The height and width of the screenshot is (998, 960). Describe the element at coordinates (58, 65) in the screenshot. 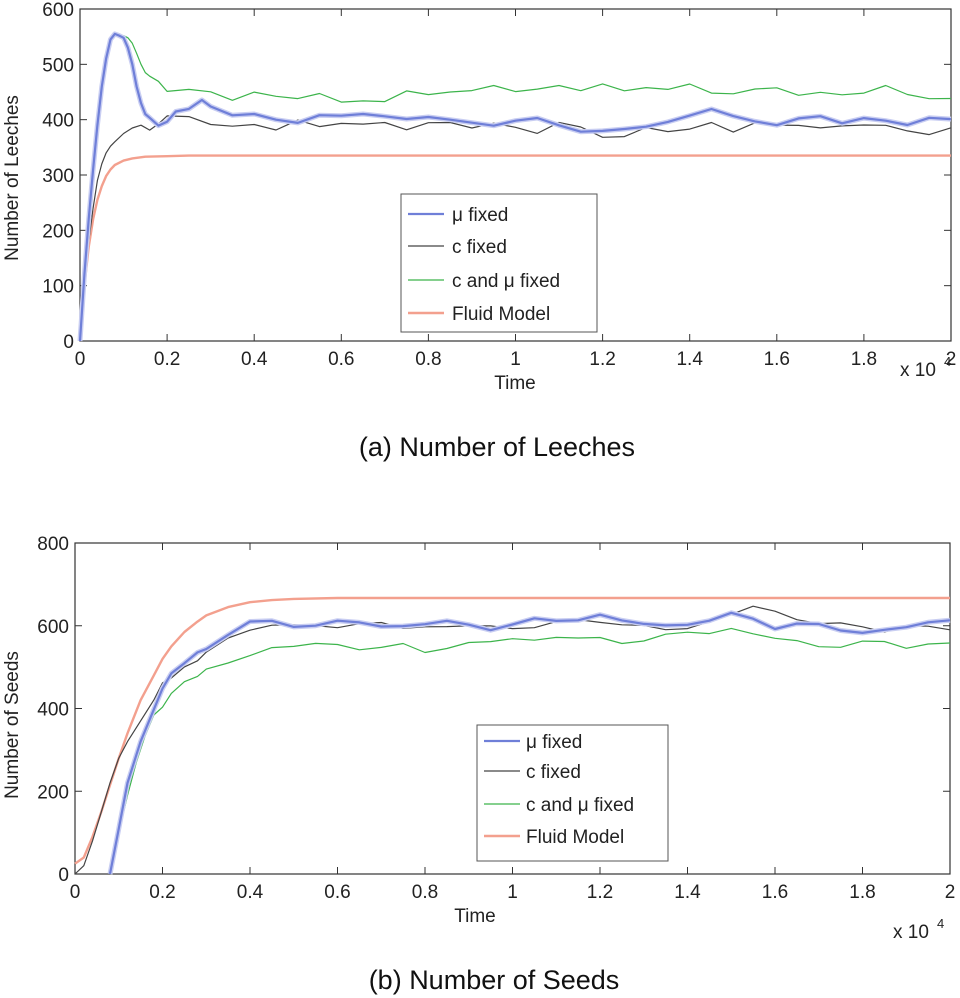

I see `y-tick-label: 500` at that location.